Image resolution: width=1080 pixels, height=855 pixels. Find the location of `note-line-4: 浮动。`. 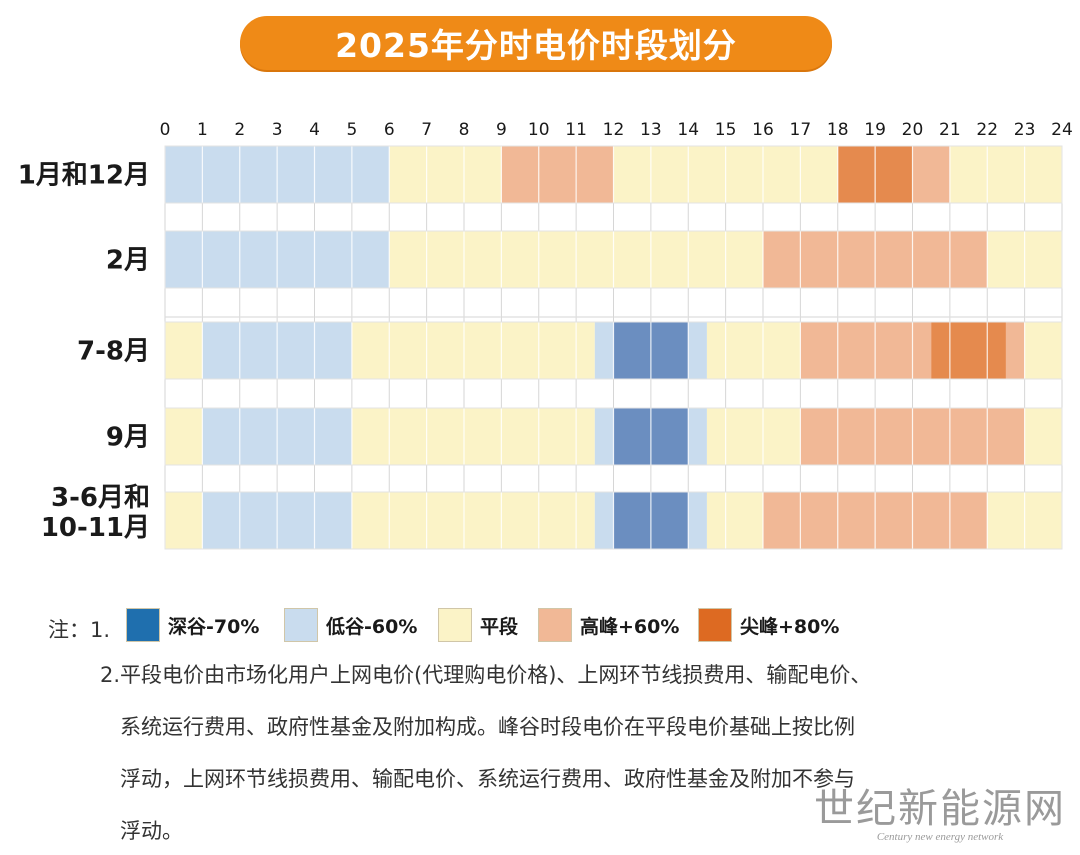

note-line-4: 浮动。 is located at coordinates (151, 831).